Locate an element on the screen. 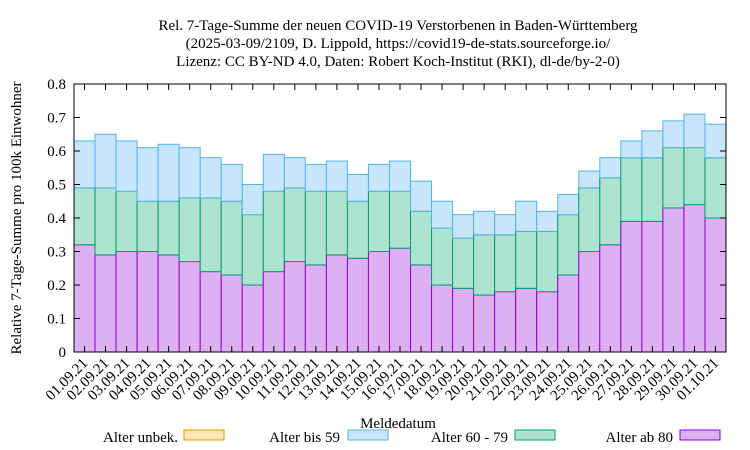 The height and width of the screenshot is (450, 750). legend-label-0: Alter unbek. is located at coordinates (140, 438).